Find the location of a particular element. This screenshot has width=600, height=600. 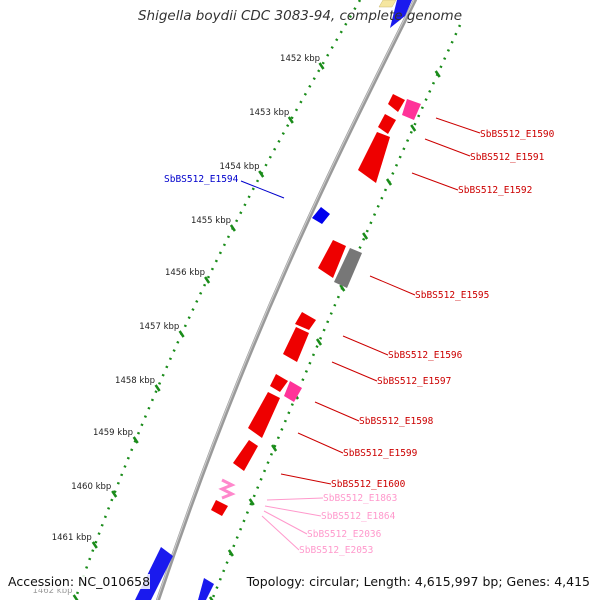

gene-label: SbBS512_E1864 is located at coordinates (358, 516).